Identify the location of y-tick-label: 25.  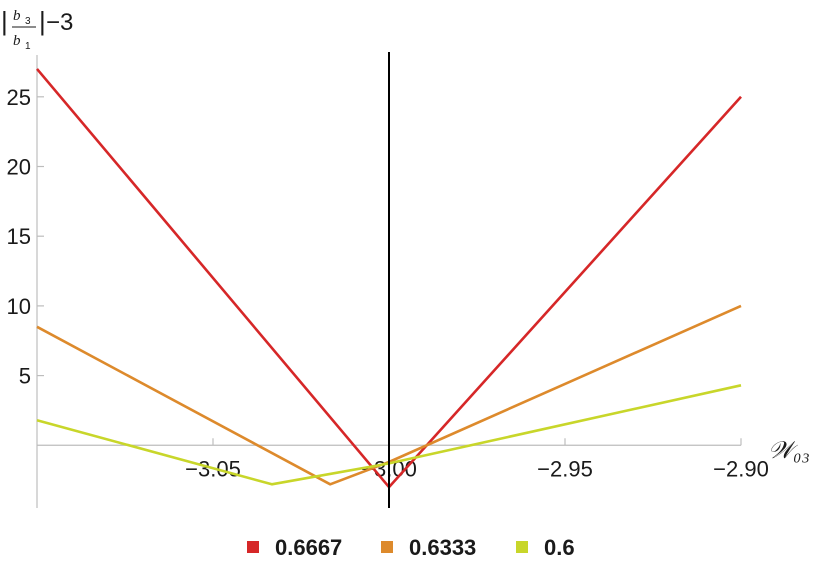
(19, 97).